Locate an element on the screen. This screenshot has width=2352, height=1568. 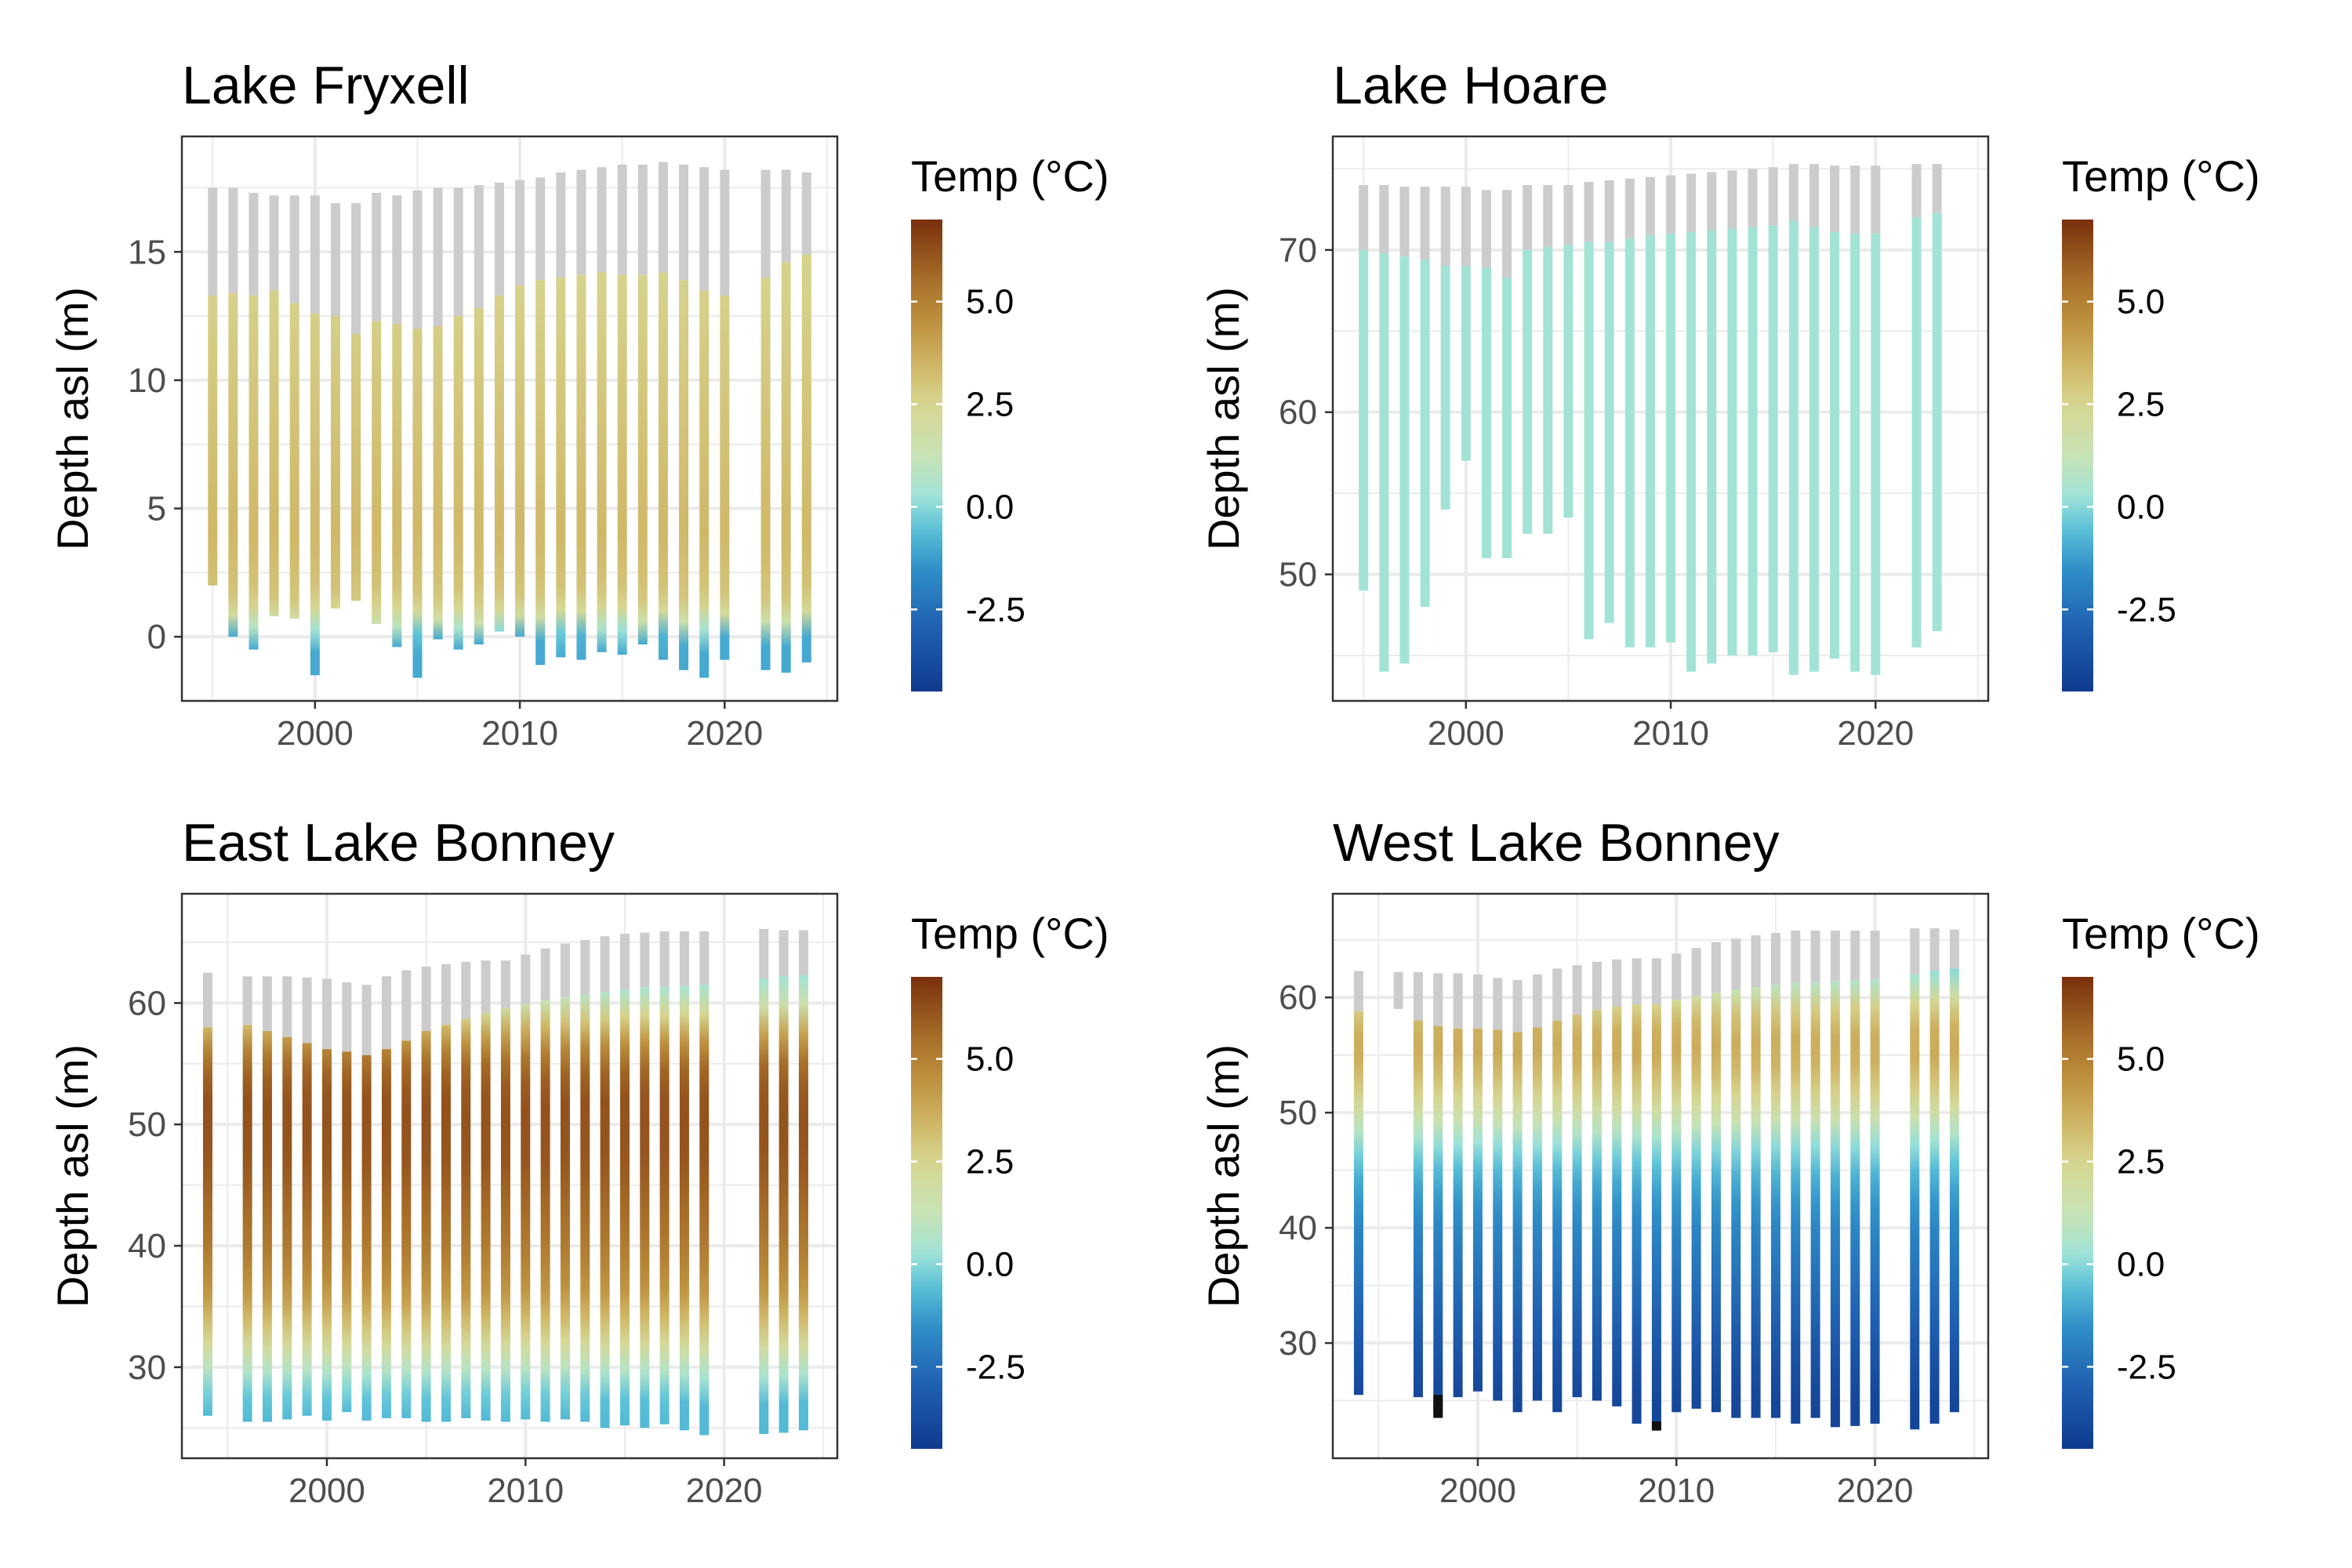
y-tick-label: 30 is located at coordinates (1298, 1343).